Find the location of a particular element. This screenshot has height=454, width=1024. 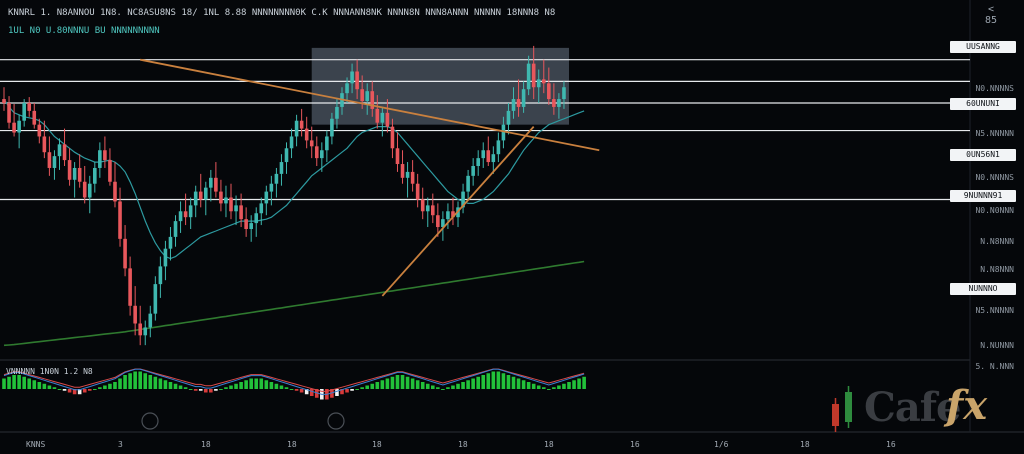

price-axis-label: N5.NNNNN is located at coordinates (994, 310).